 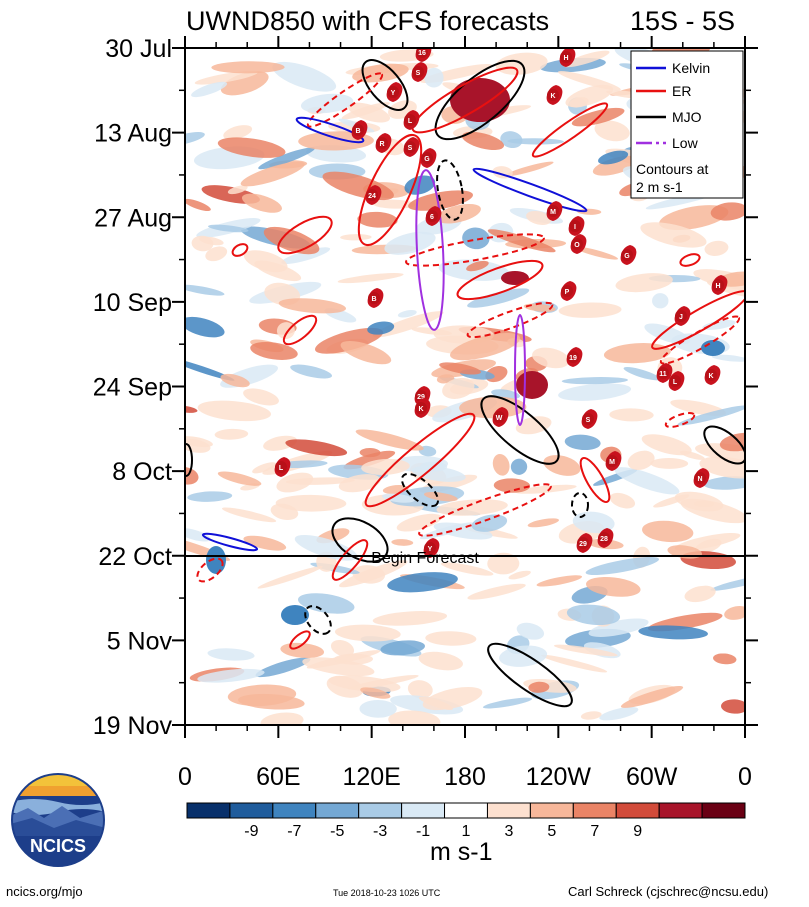 I want to click on storm-marker: G, so click(x=628, y=255).